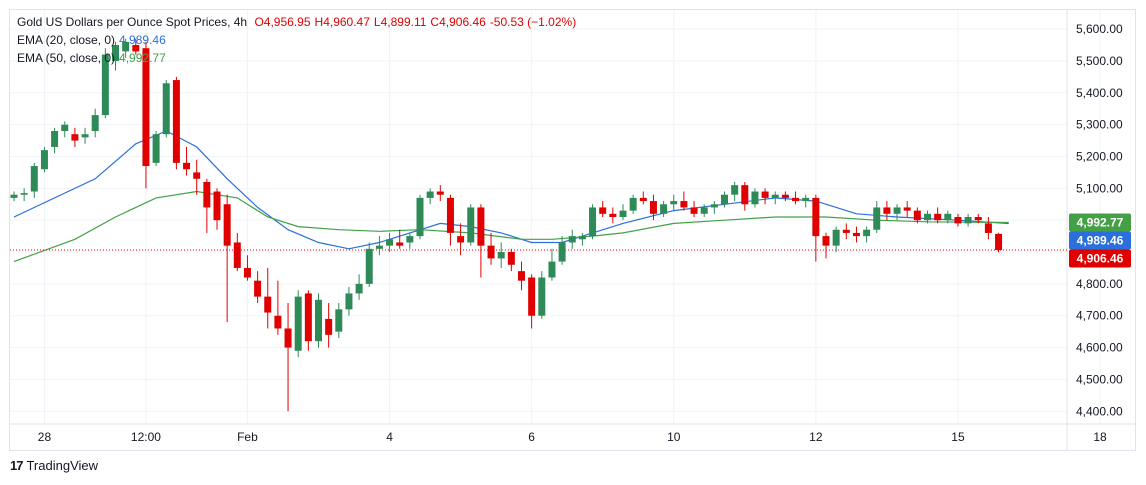 The height and width of the screenshot is (485, 1146). Describe the element at coordinates (1099, 411) in the screenshot. I see `y-tick-label: 4,400.00` at that location.